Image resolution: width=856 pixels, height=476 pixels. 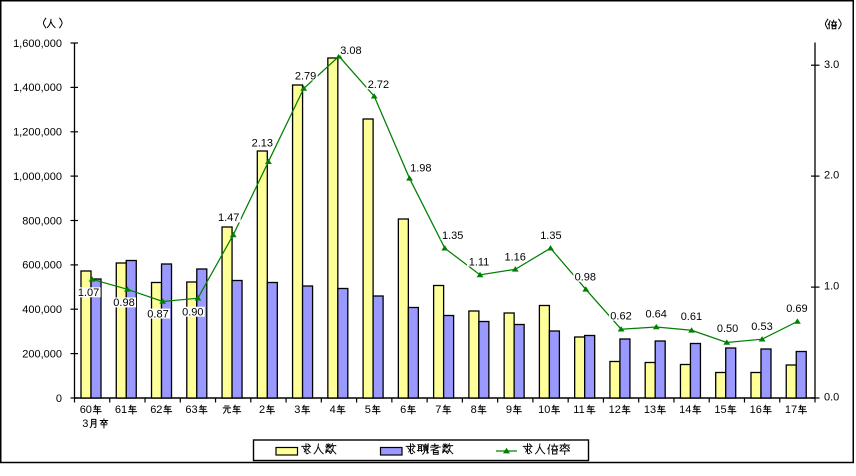 What do you see at coordinates (37, 133) in the screenshot?
I see `svg-text: 1,200,000` at bounding box center [37, 133].